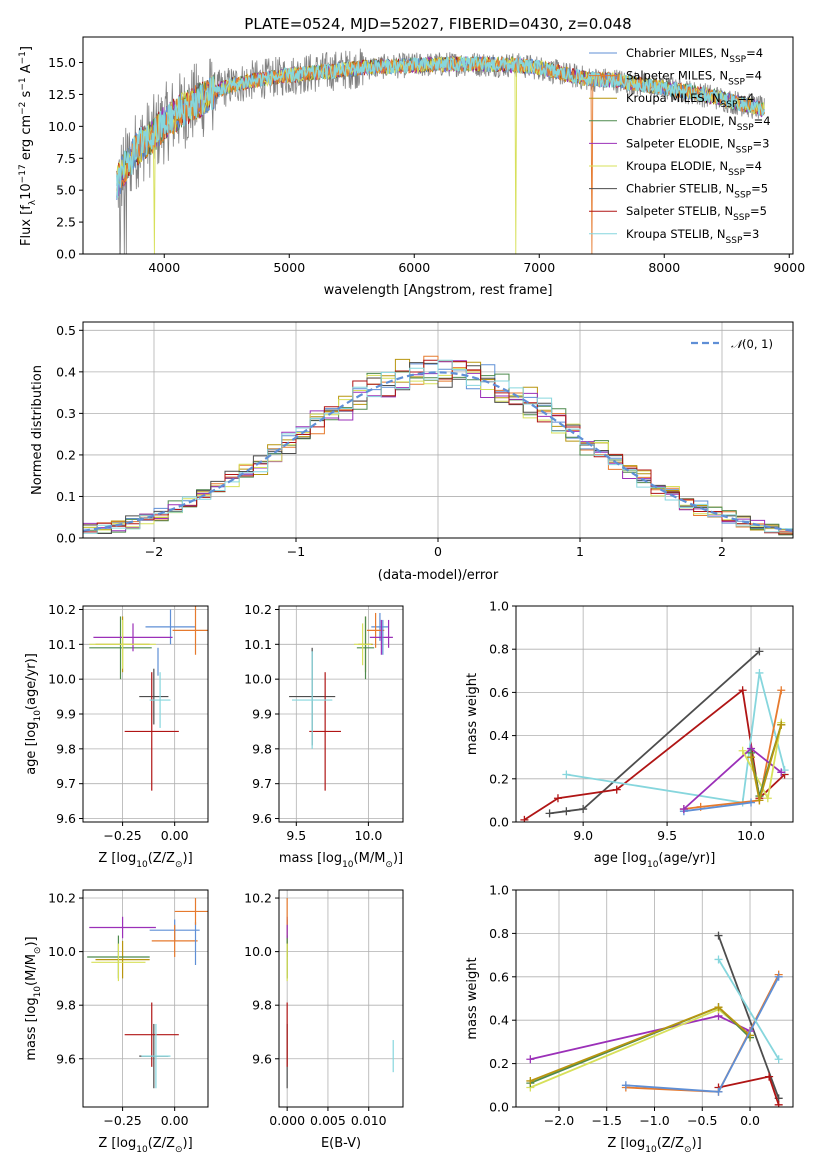 This screenshot has width=819, height=1170. What do you see at coordinates (33, 202) in the screenshot?
I see `label-part: λ` at bounding box center [33, 202].